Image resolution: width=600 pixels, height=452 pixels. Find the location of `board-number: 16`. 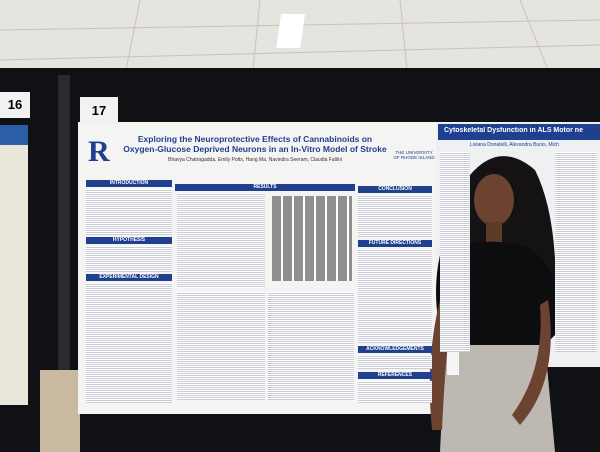

board-number: 16 is located at coordinates (15, 105).